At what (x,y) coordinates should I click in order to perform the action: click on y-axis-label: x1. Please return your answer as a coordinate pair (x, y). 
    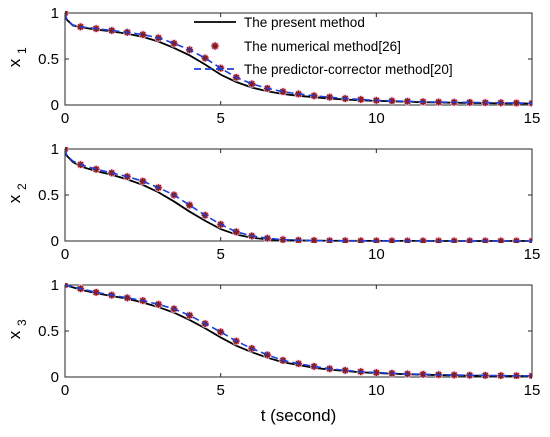
    Looking at the image, I should click on (17, 57).